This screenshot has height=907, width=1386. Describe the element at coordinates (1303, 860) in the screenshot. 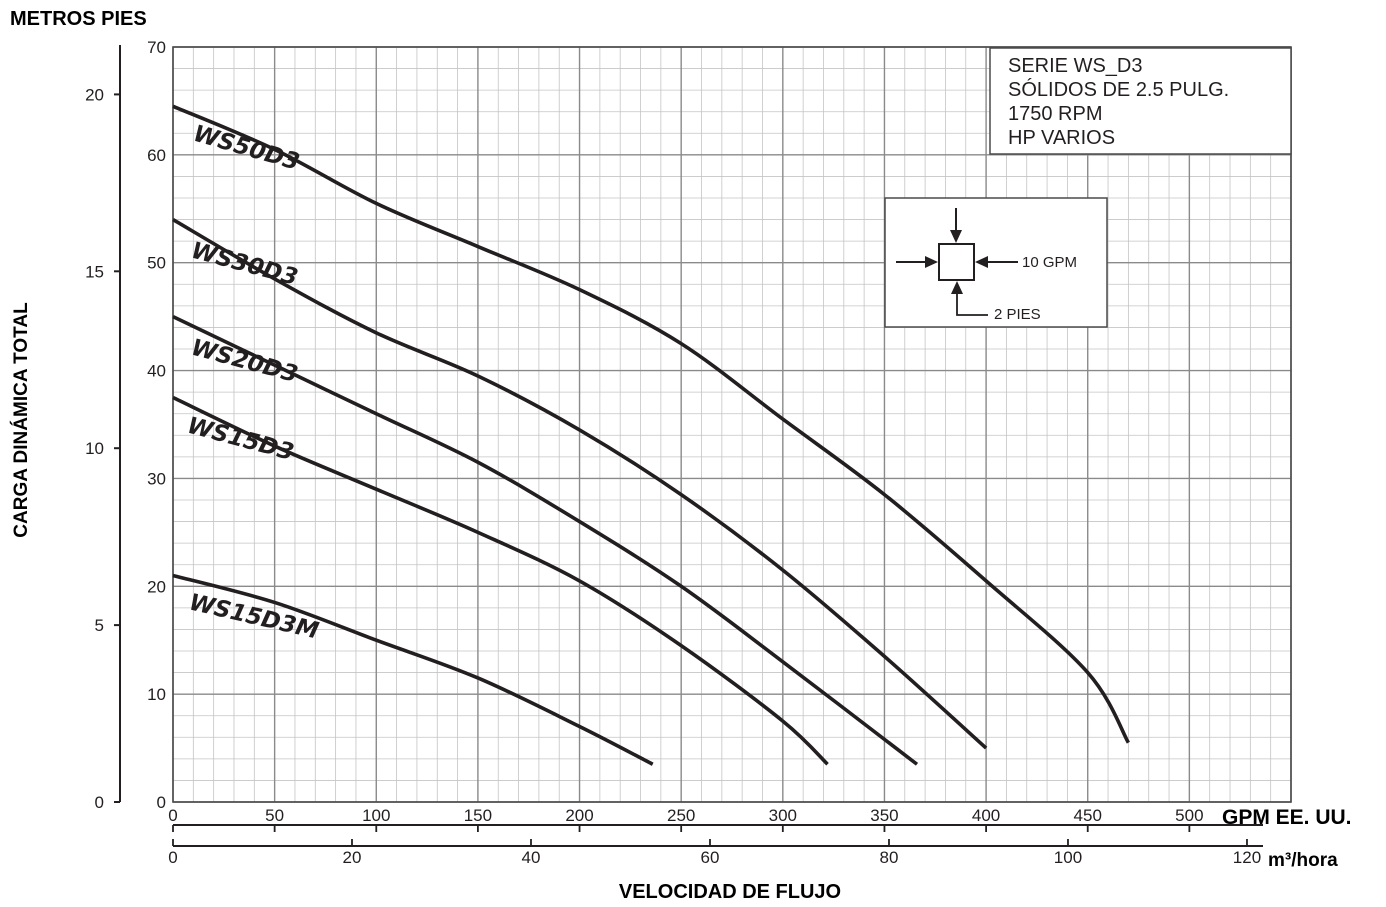

I see `x-m3-unit-label: m³/hora` at that location.